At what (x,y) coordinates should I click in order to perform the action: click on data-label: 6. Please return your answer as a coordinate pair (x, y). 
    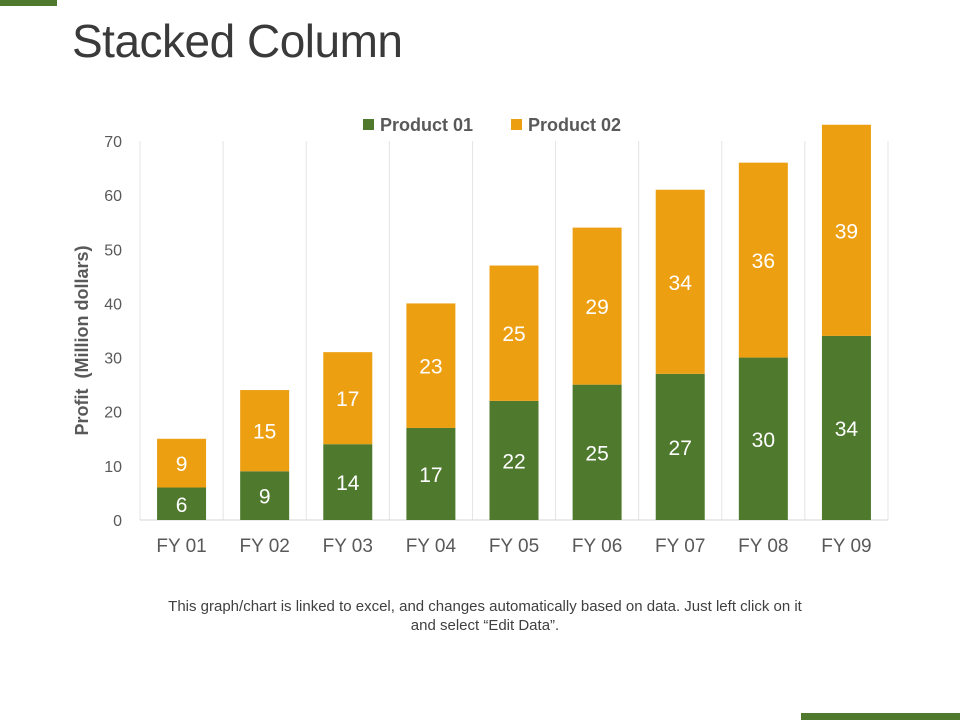
    Looking at the image, I should click on (182, 505).